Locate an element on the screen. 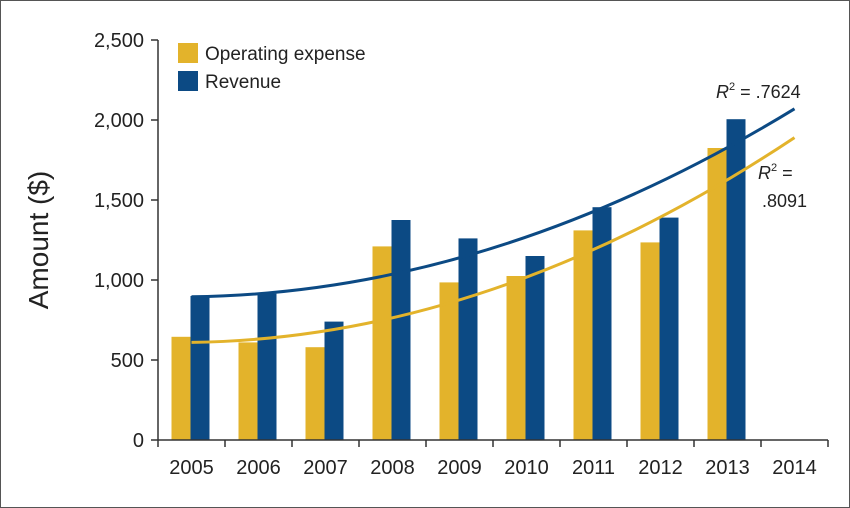 The width and height of the screenshot is (850, 508). y-tick-labels: 0 500 1,000 1,500 2,000 2,500 is located at coordinates (119, 241).